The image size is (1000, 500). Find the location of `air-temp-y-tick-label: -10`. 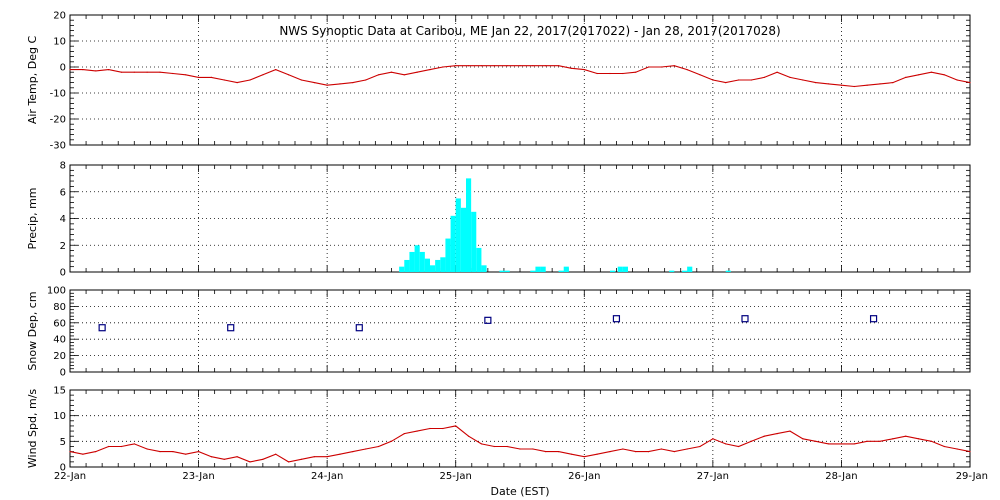

air-temp-y-tick-label: -10 is located at coordinates (58, 94).